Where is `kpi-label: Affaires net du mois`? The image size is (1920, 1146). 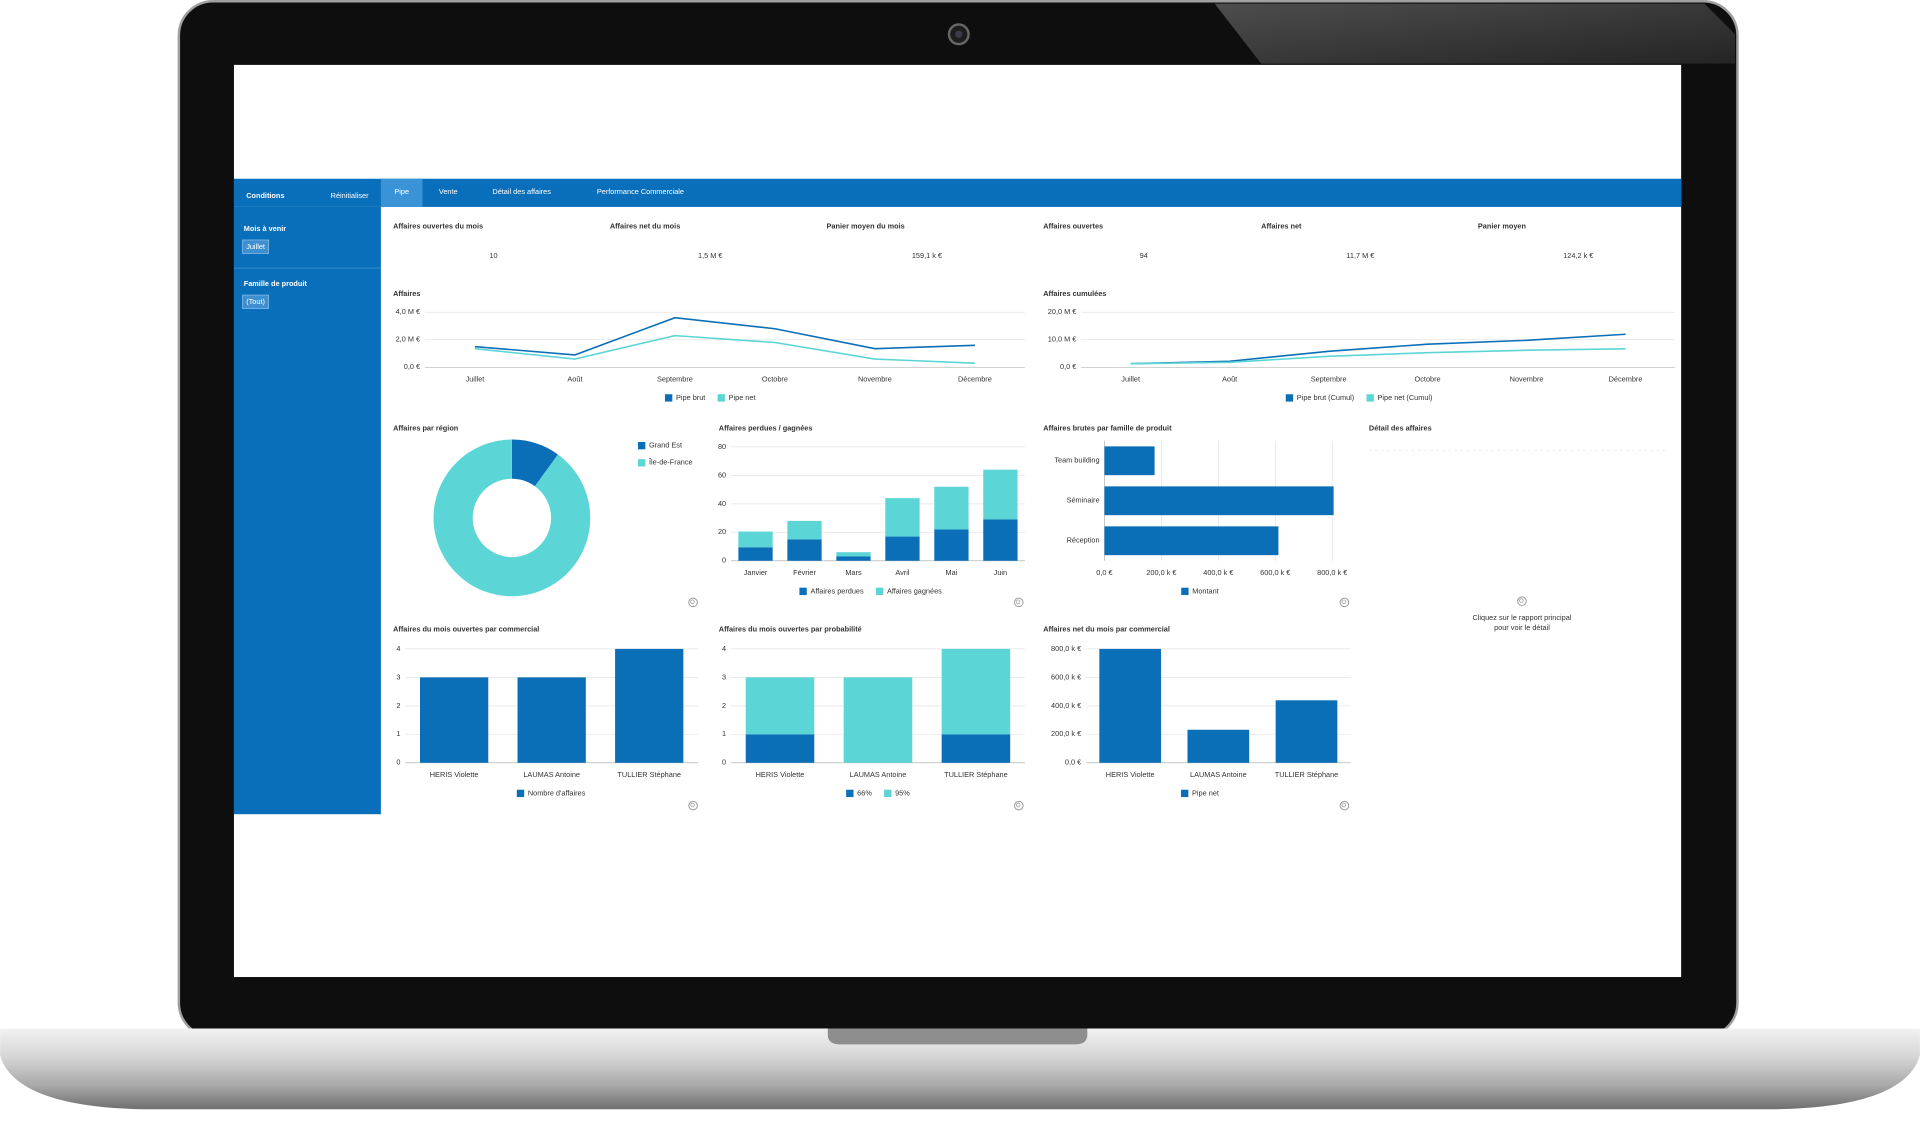 kpi-label: Affaires net du mois is located at coordinates (645, 225).